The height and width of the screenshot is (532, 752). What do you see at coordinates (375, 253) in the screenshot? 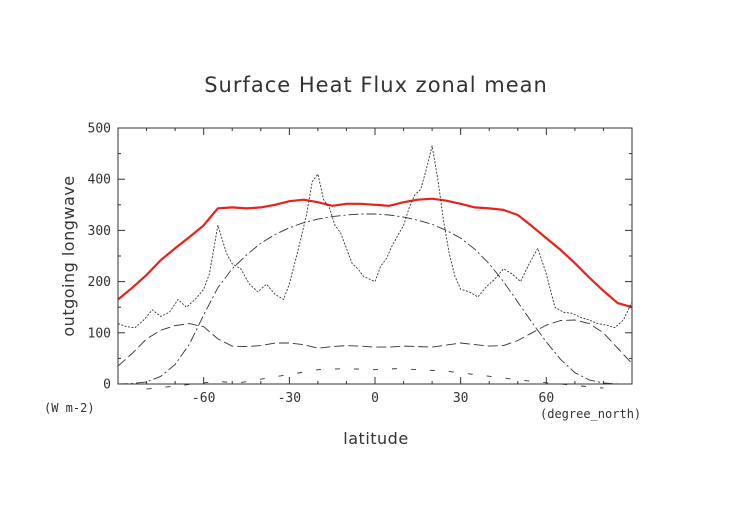
I see `series-line-solid` at bounding box center [375, 253].